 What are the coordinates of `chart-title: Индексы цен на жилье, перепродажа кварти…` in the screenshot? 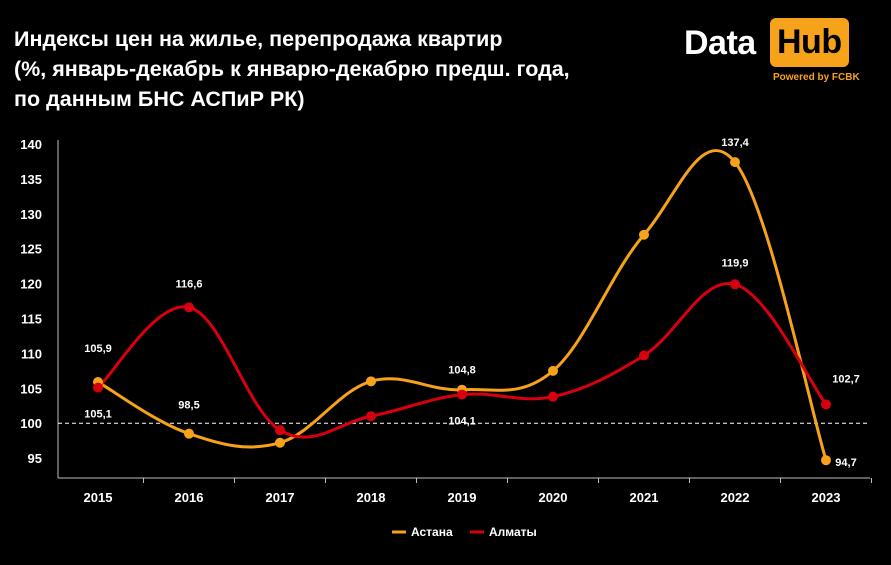 It's located at (334, 69).